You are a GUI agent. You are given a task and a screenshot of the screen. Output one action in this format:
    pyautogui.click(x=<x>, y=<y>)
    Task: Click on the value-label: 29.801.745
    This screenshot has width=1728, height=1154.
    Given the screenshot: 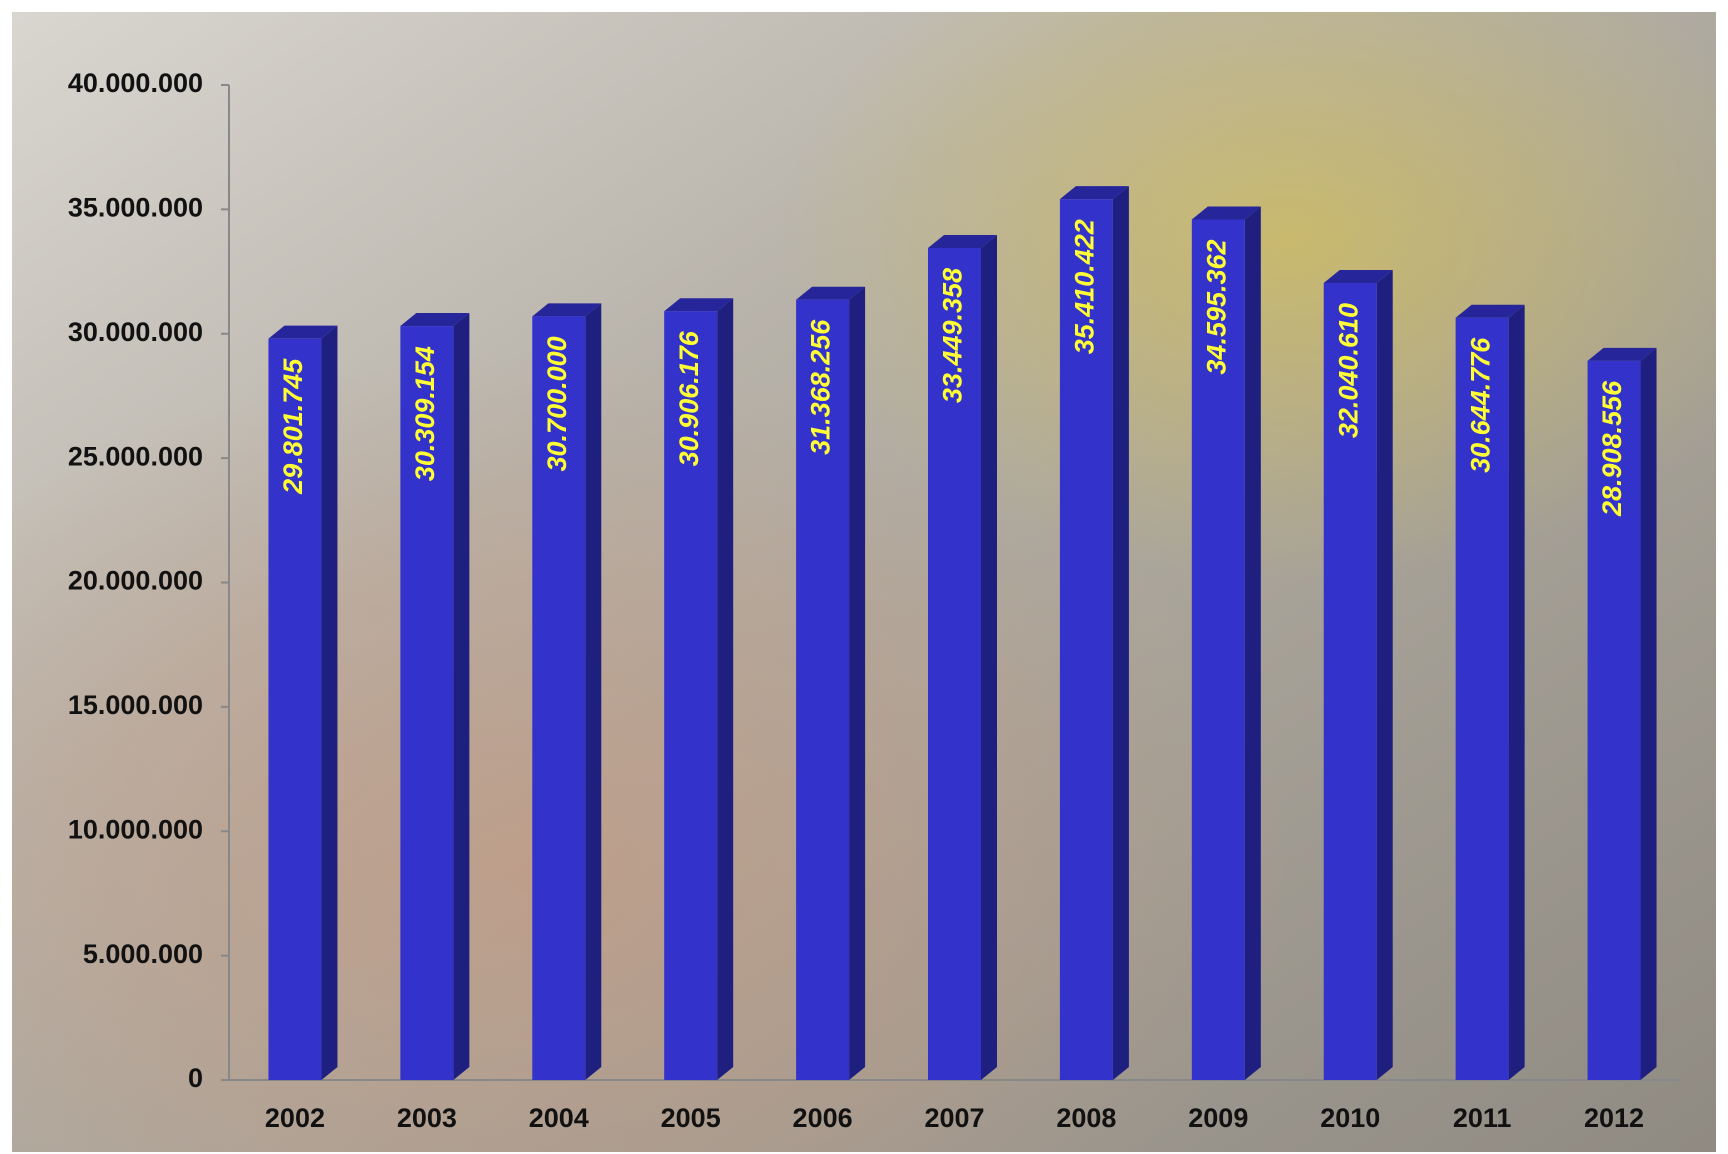 What is the action you would take?
    pyautogui.click(x=293, y=426)
    